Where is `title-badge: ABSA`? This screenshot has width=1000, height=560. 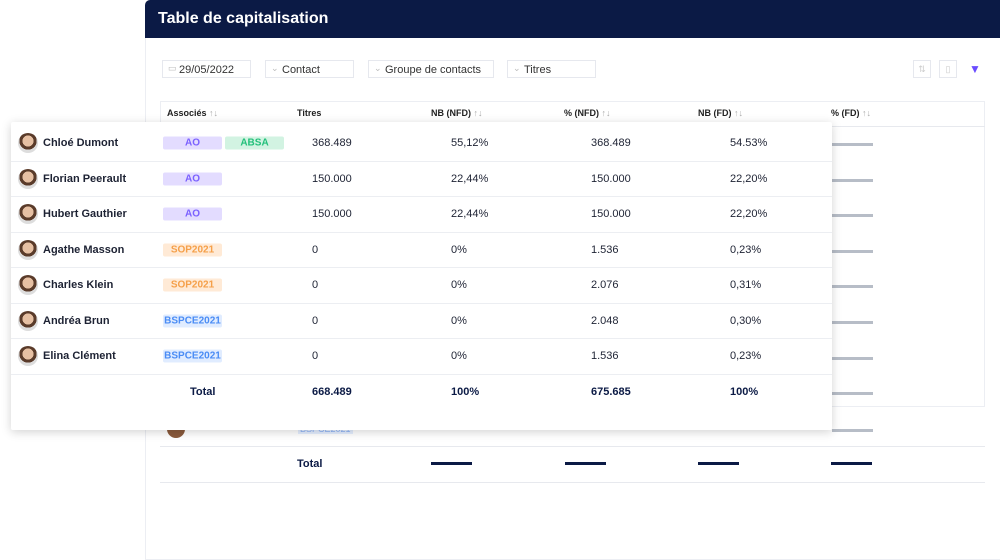 title-badge: ABSA is located at coordinates (254, 143).